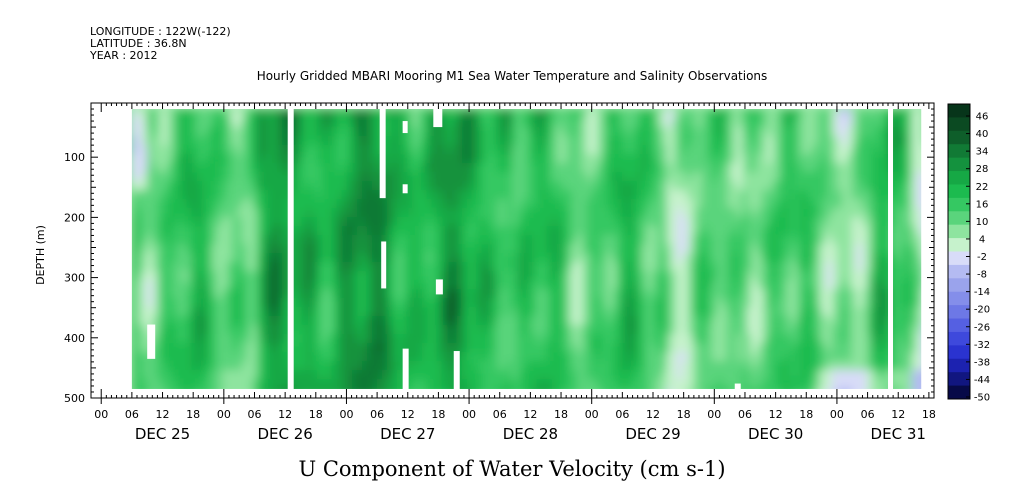  Describe the element at coordinates (982, 134) in the screenshot. I see `colorbar-label: 40` at that location.